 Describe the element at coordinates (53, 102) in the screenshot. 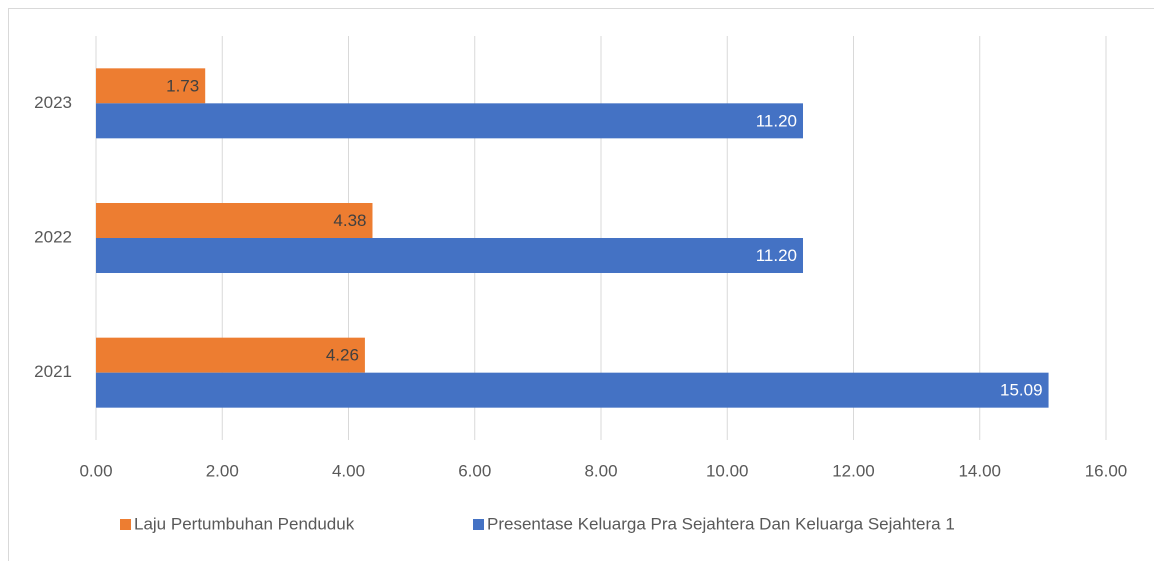

I see `y-tick-label: 2023` at that location.